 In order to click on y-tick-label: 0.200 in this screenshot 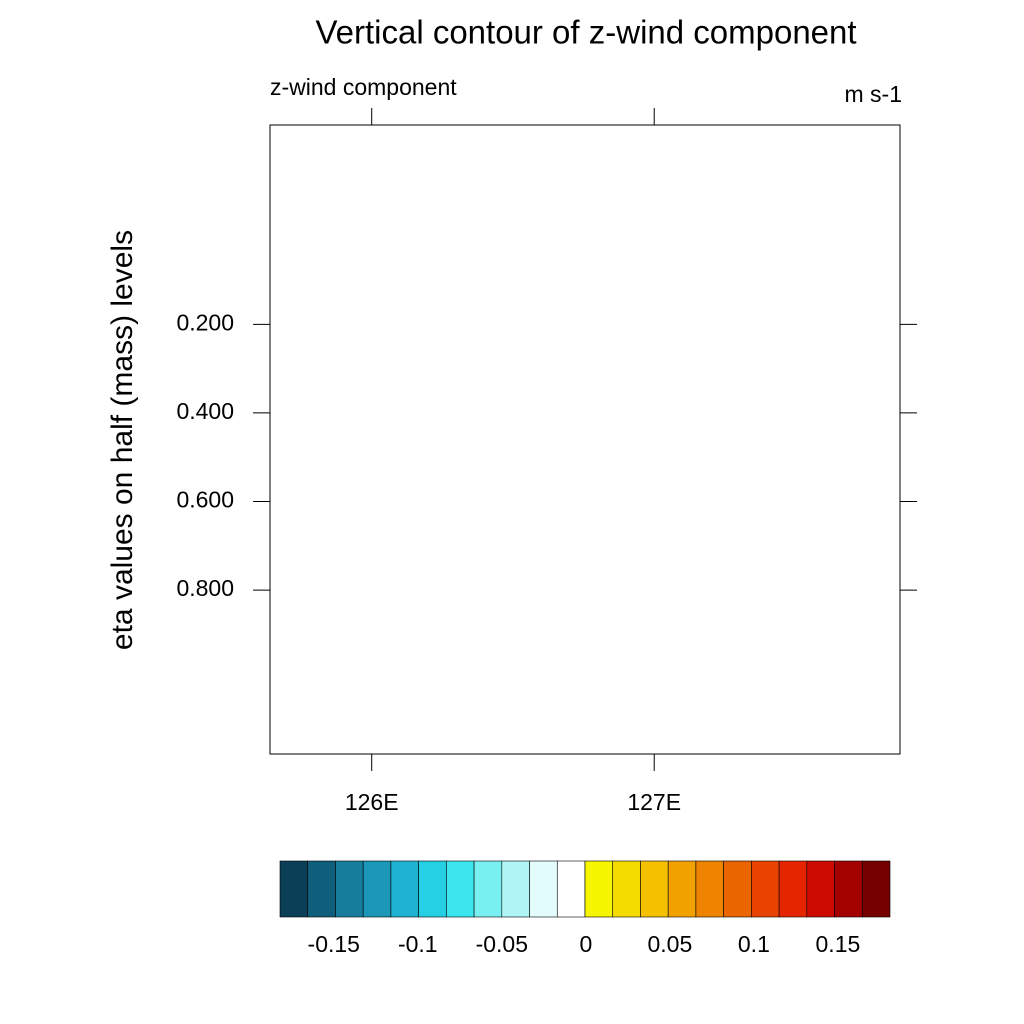, I will do `click(205, 322)`.